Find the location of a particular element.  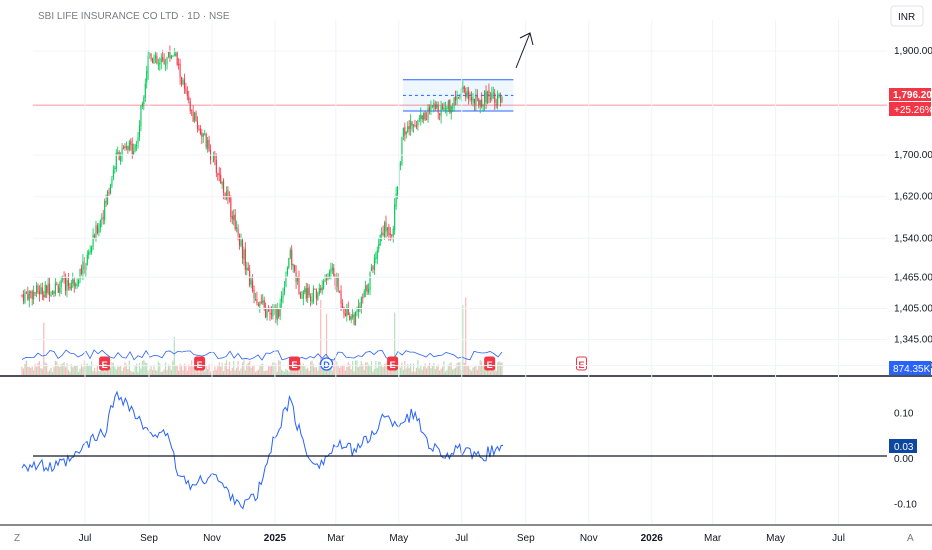

event-markers: E E E E ED E is located at coordinates (343, 363).